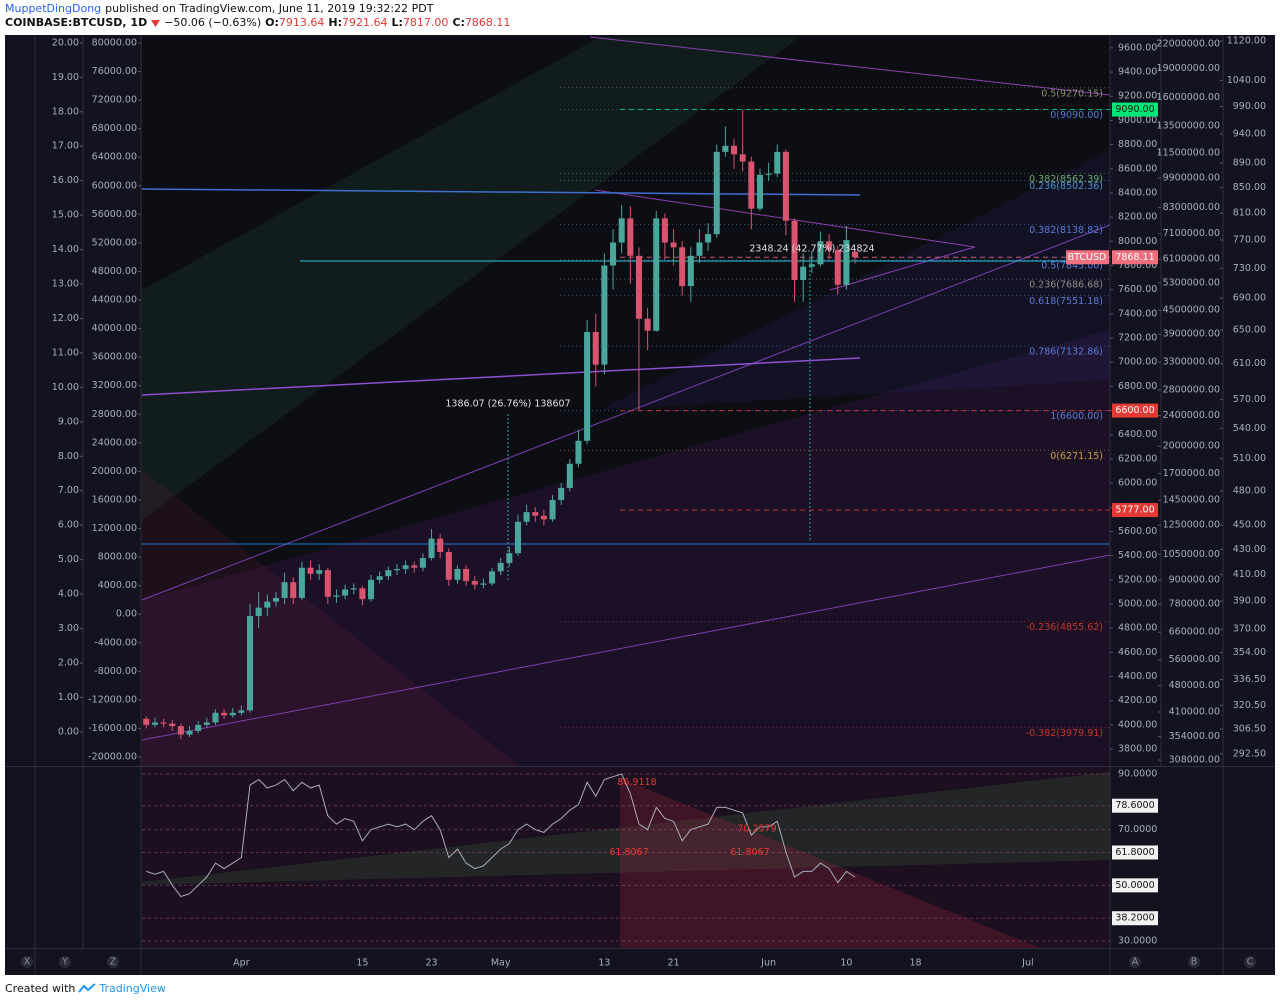  Describe the element at coordinates (241, 963) in the screenshot. I see `x-tick-label: Apr` at that location.